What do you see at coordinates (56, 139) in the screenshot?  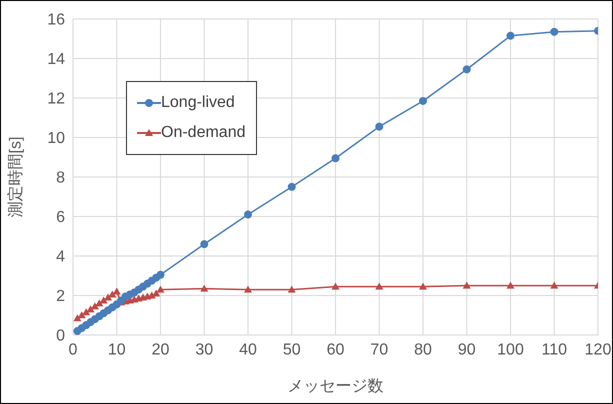 I see `y-tick-label: 10` at bounding box center [56, 139].